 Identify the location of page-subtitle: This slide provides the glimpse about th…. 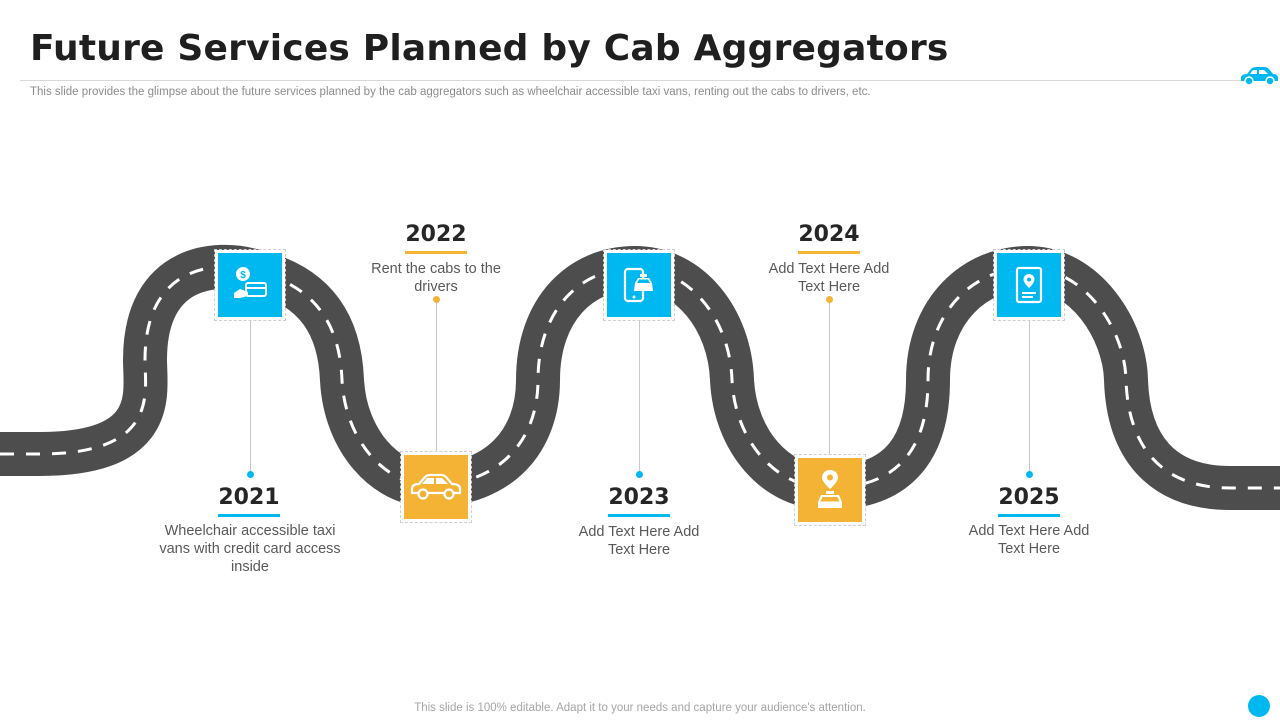
(450, 92).